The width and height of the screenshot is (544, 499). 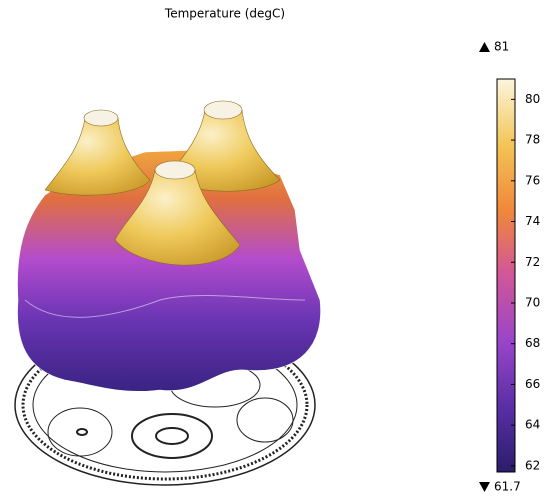 What do you see at coordinates (532, 425) in the screenshot?
I see `colorbar-tick-label: 64` at bounding box center [532, 425].